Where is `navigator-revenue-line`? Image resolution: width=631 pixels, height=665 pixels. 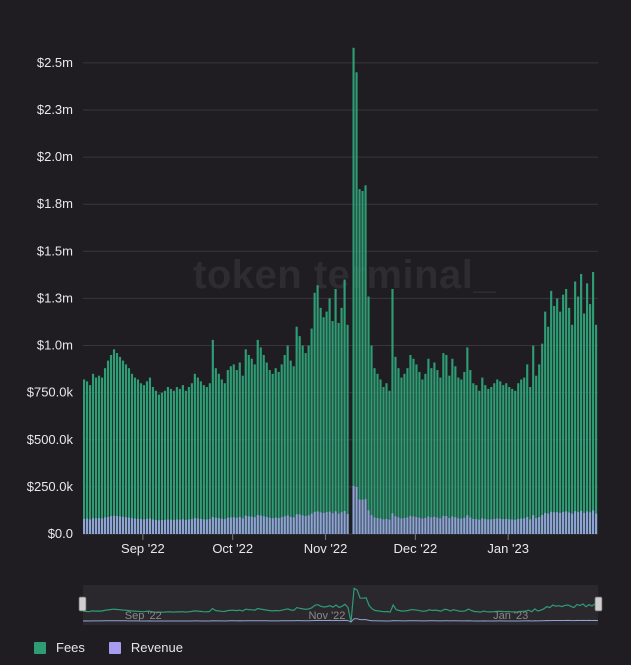 navigator-revenue-line is located at coordinates (340, 620).